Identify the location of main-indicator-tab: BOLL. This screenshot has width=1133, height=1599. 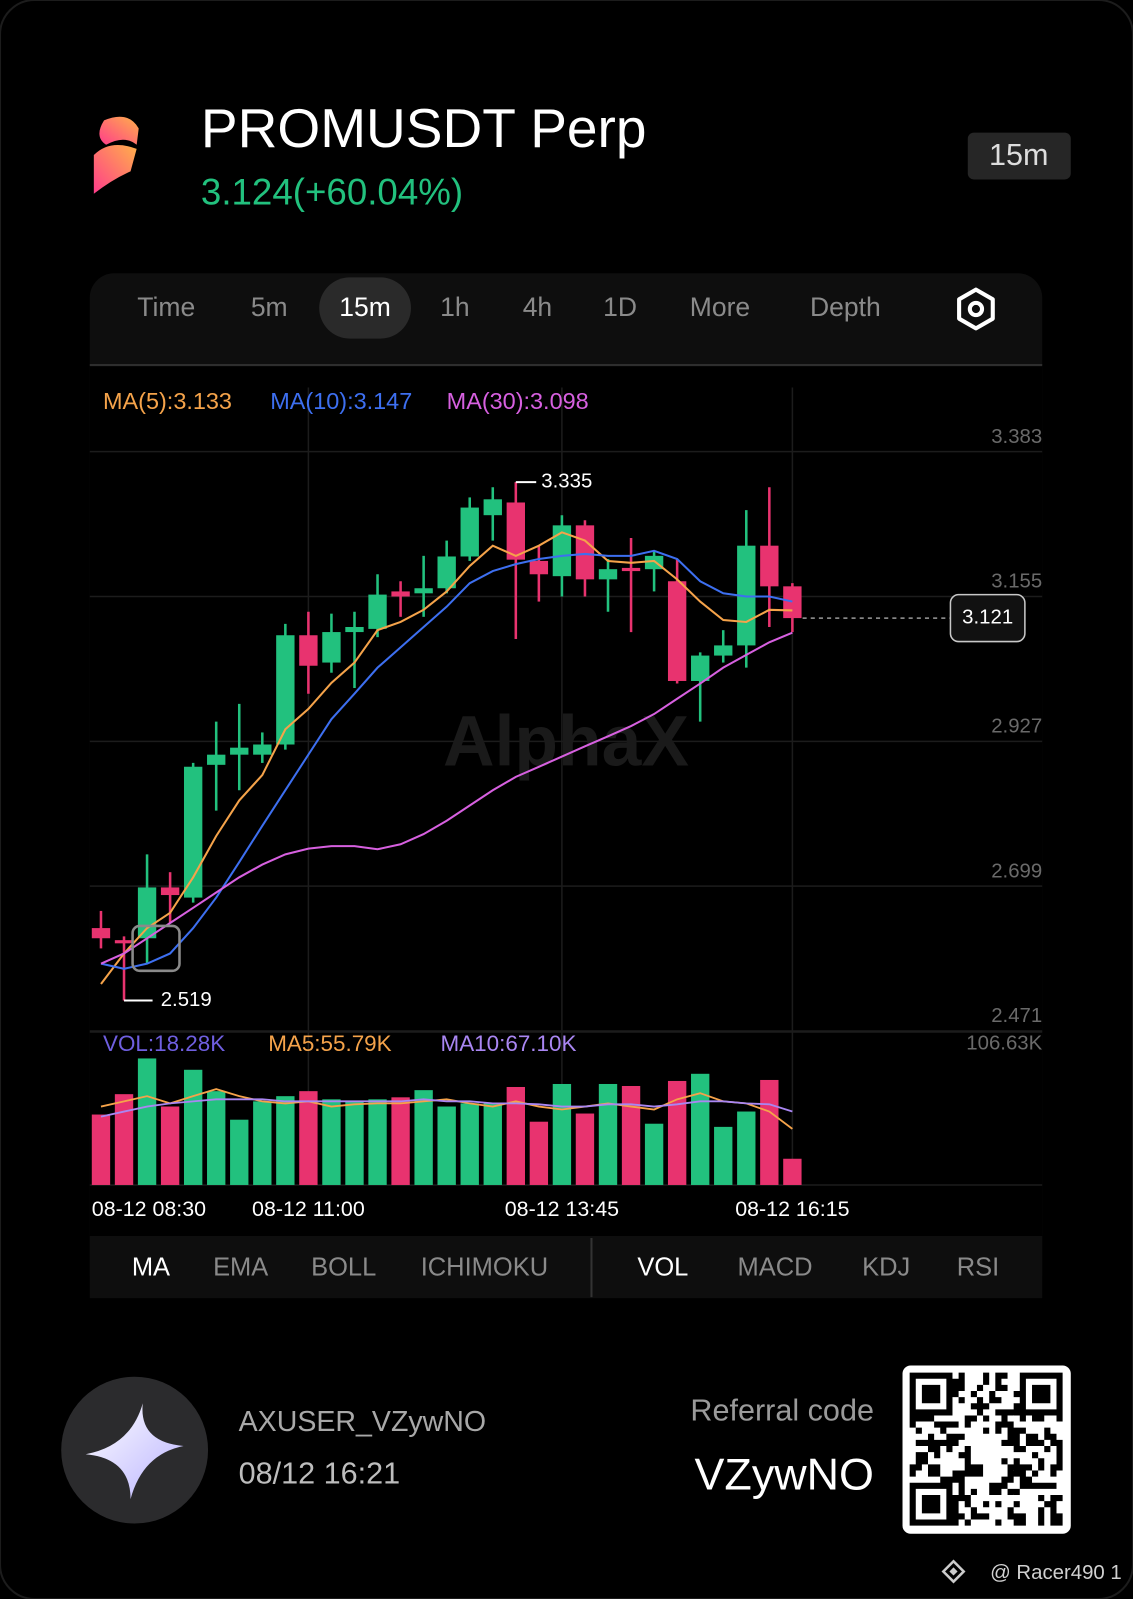
(343, 1267).